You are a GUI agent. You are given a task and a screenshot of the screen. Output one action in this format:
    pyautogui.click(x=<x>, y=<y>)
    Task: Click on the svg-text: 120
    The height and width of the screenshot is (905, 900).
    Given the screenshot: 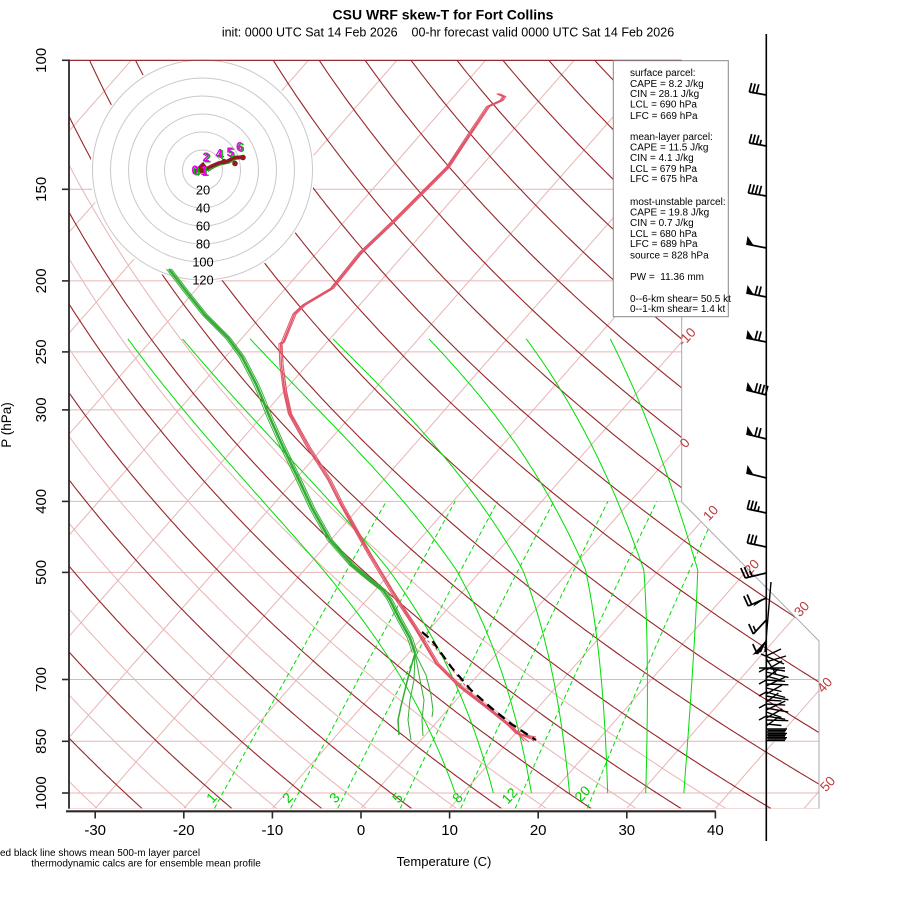 What is the action you would take?
    pyautogui.click(x=202, y=279)
    